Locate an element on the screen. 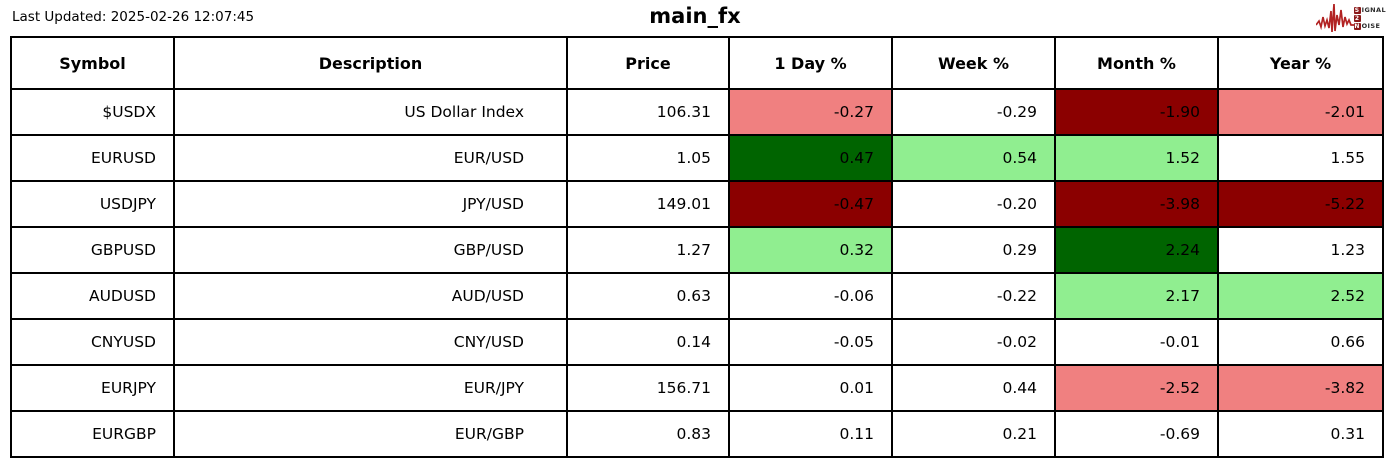 The image size is (1390, 470). table-row: AUDUSD AUD/USD 0.63 -0.06 -0.22 2.17 2.52 is located at coordinates (697, 296).